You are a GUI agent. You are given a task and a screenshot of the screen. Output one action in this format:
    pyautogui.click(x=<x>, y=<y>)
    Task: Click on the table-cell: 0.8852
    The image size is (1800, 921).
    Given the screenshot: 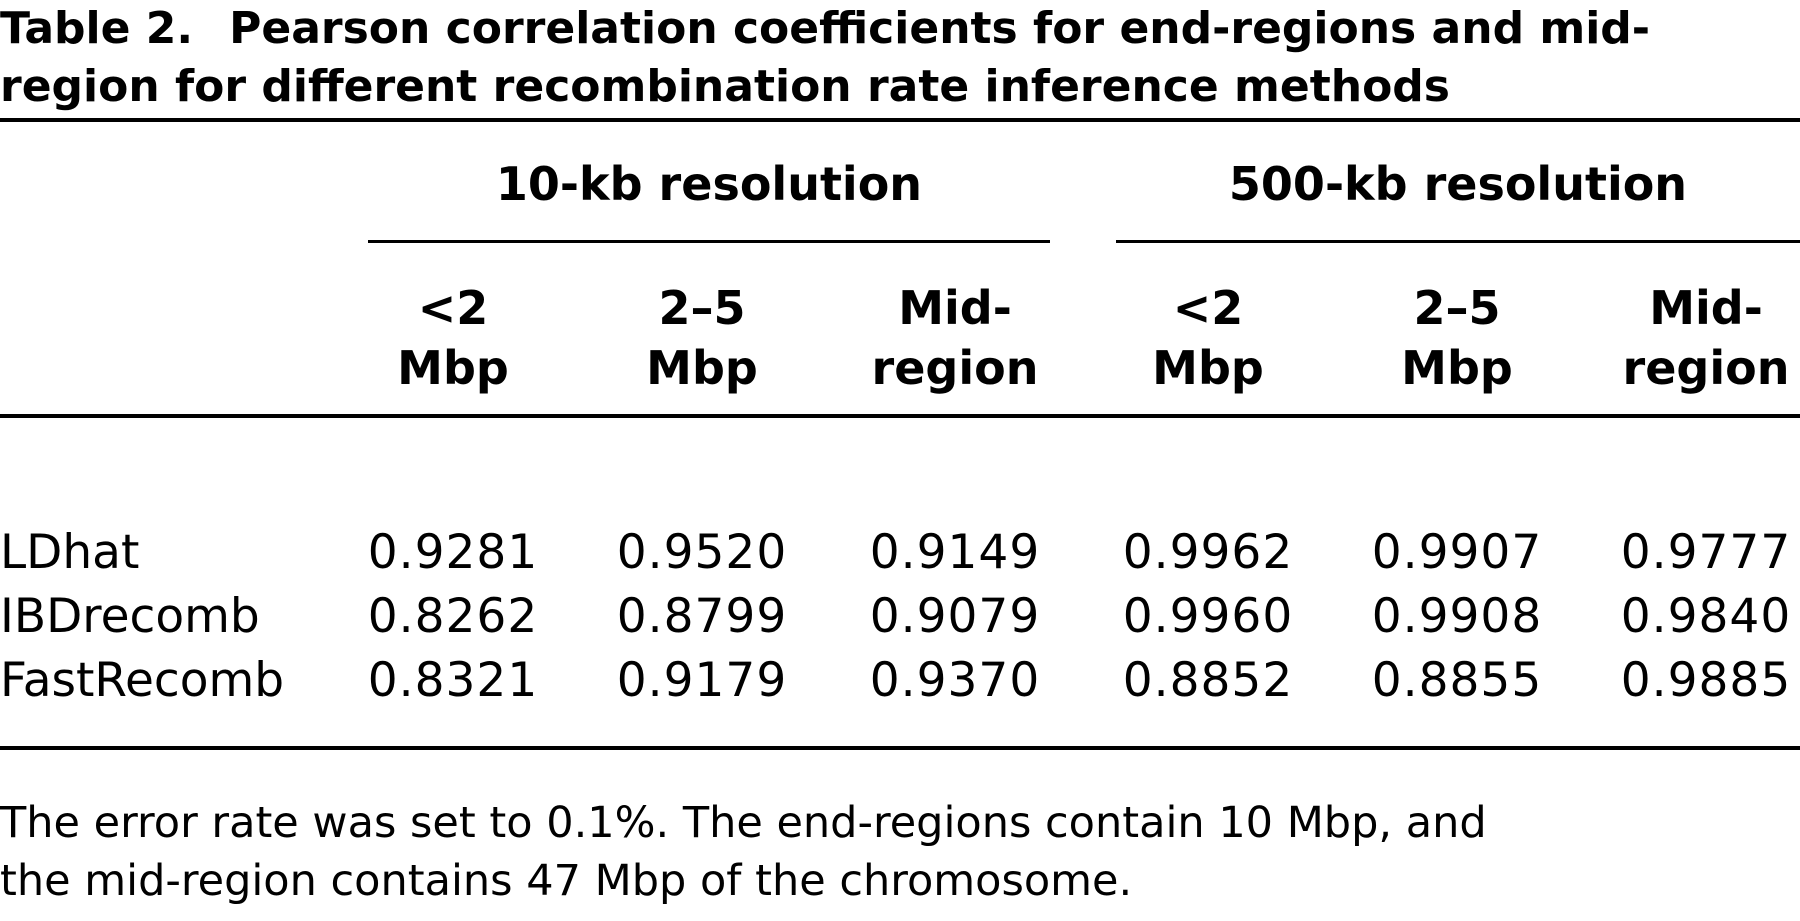 What is the action you would take?
    pyautogui.click(x=1208, y=680)
    